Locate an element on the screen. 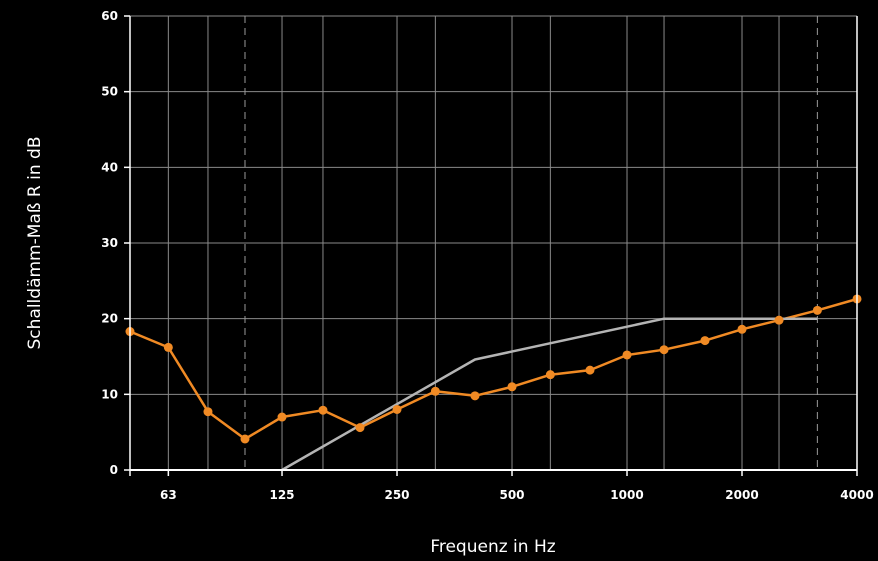  x-tick-label: 4000 is located at coordinates (856, 495).